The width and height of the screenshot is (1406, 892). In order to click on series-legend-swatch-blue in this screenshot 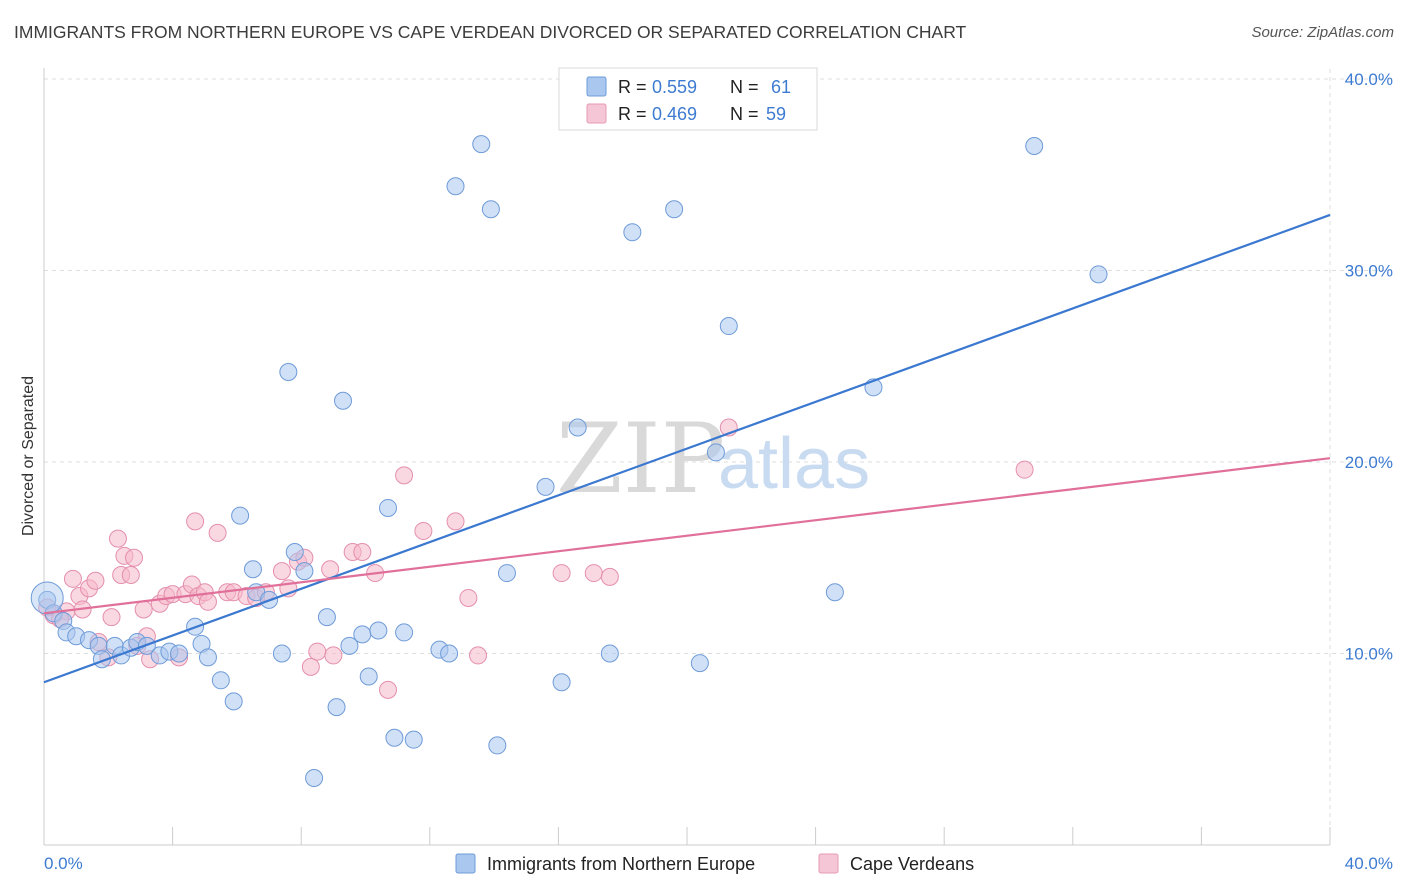, I will do `click(465, 863)`.